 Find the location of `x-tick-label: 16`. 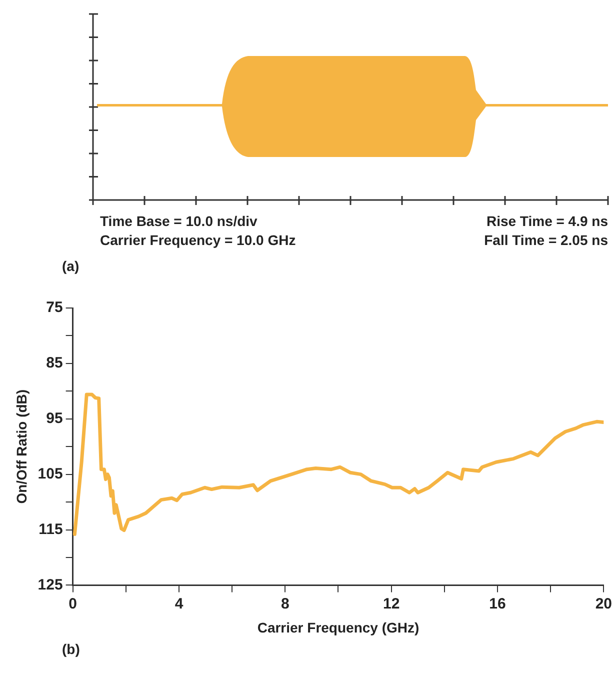

x-tick-label: 16 is located at coordinates (497, 603).